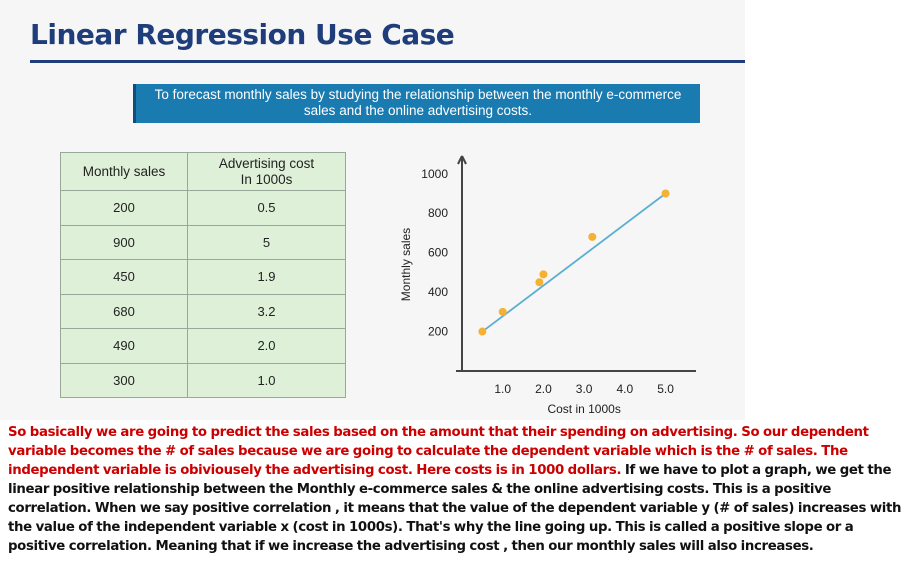 The width and height of the screenshot is (910, 565). I want to click on y-axis-arrow-right, so click(464, 160).